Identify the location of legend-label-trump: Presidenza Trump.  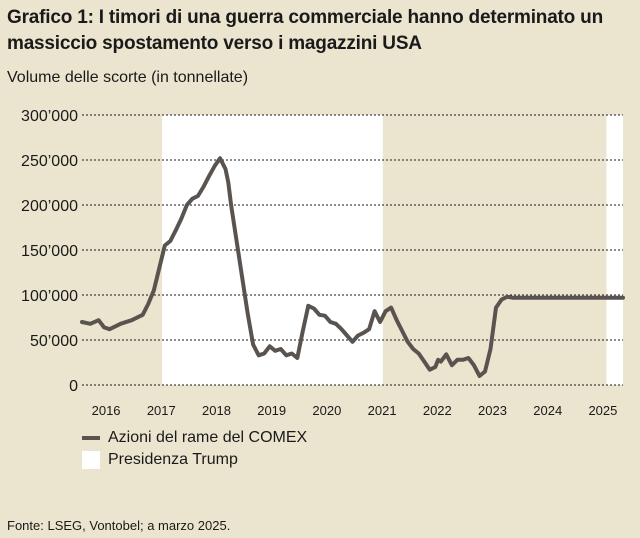
(173, 459).